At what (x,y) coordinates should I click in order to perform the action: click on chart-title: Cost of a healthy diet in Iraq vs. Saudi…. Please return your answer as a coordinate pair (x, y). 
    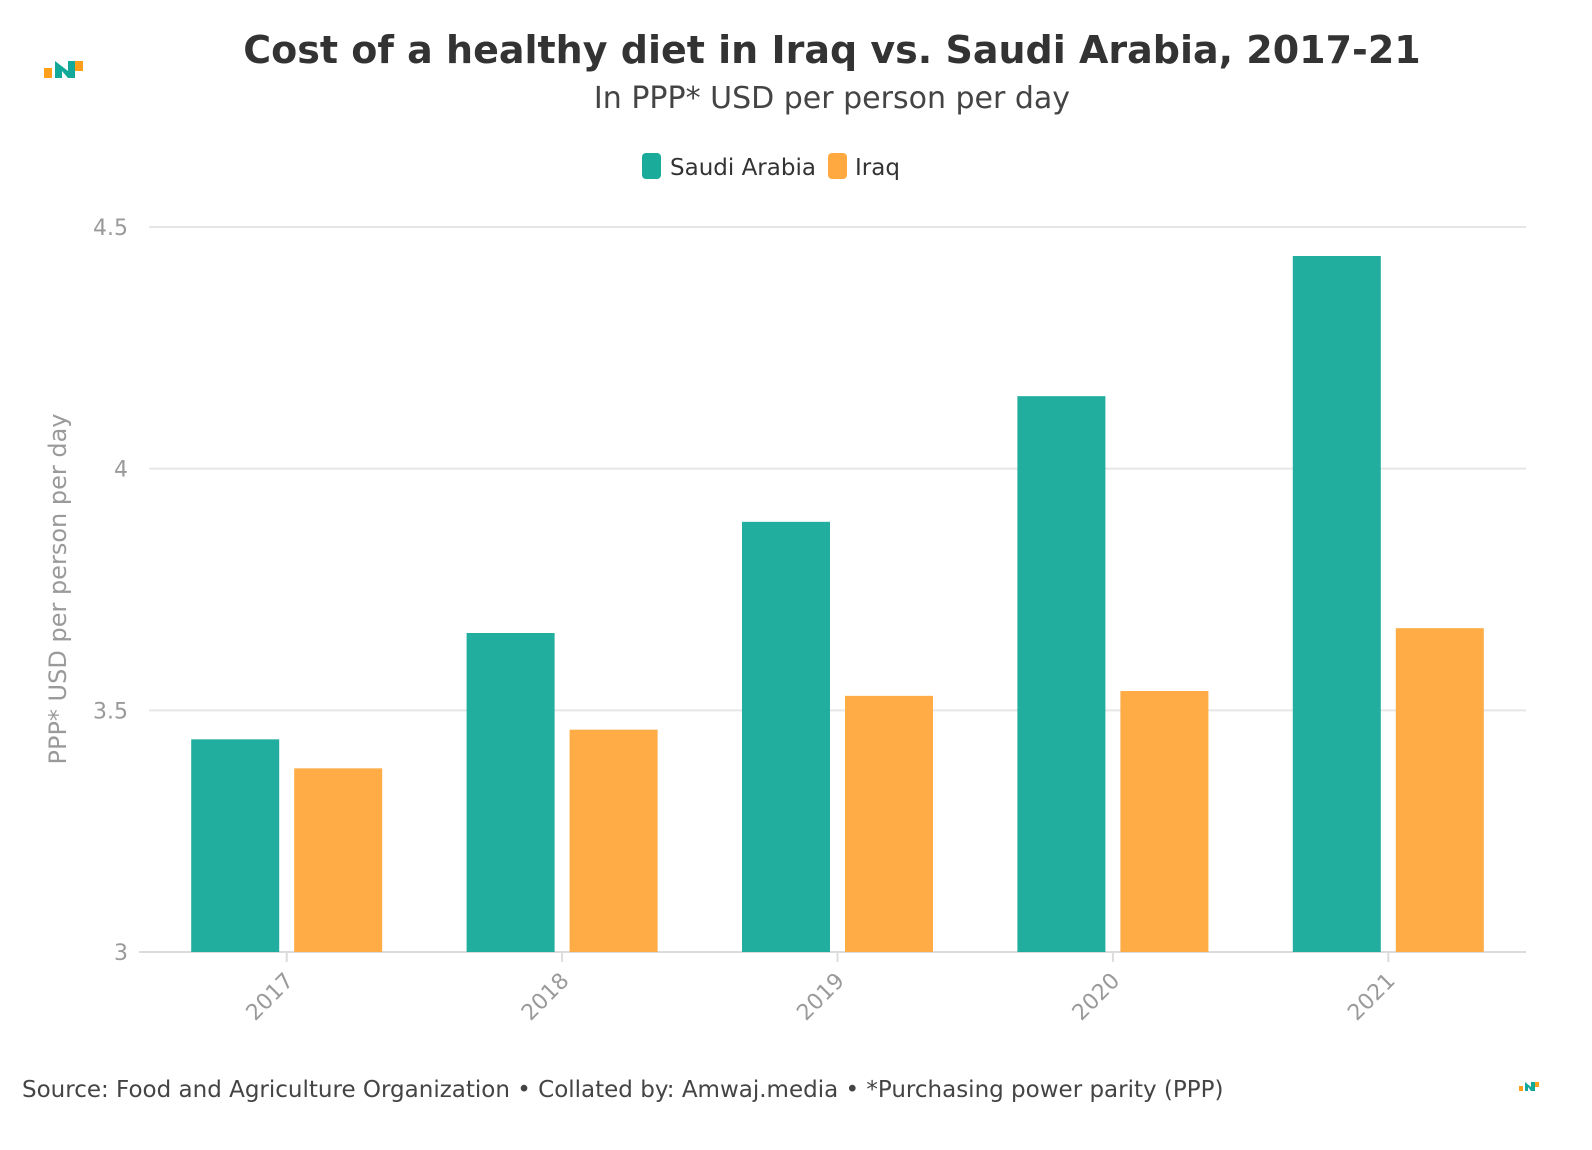
    Looking at the image, I should click on (831, 50).